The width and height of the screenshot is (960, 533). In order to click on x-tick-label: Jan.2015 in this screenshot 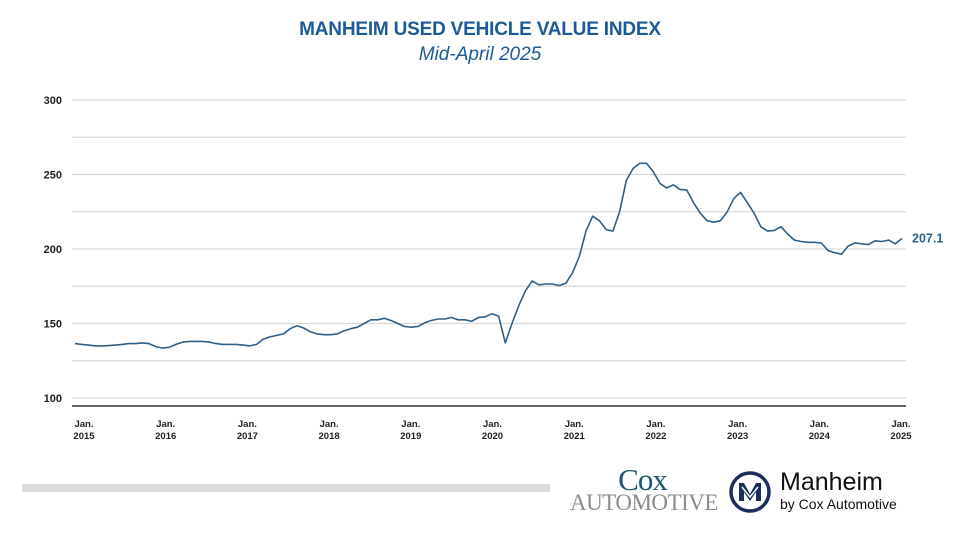, I will do `click(84, 430)`.